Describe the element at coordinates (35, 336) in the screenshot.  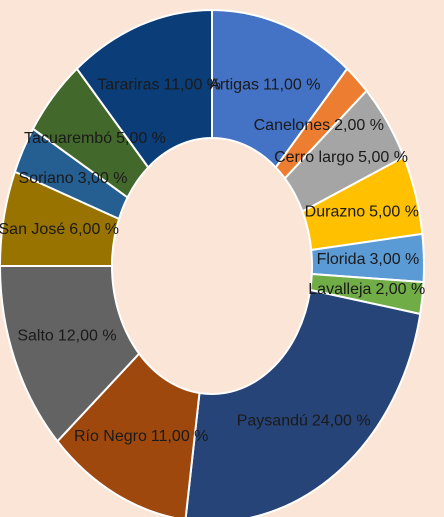
I see `category-label: Salto` at that location.